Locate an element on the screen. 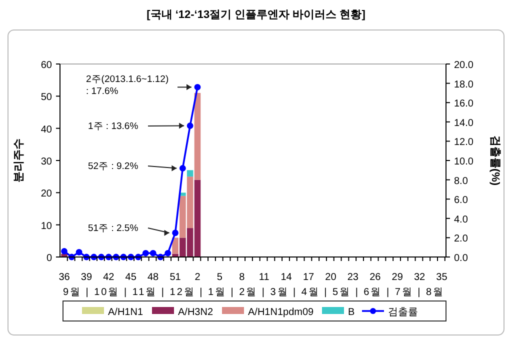 This screenshot has height=340, width=512. legend-label: A/H3N2 is located at coordinates (196, 312).